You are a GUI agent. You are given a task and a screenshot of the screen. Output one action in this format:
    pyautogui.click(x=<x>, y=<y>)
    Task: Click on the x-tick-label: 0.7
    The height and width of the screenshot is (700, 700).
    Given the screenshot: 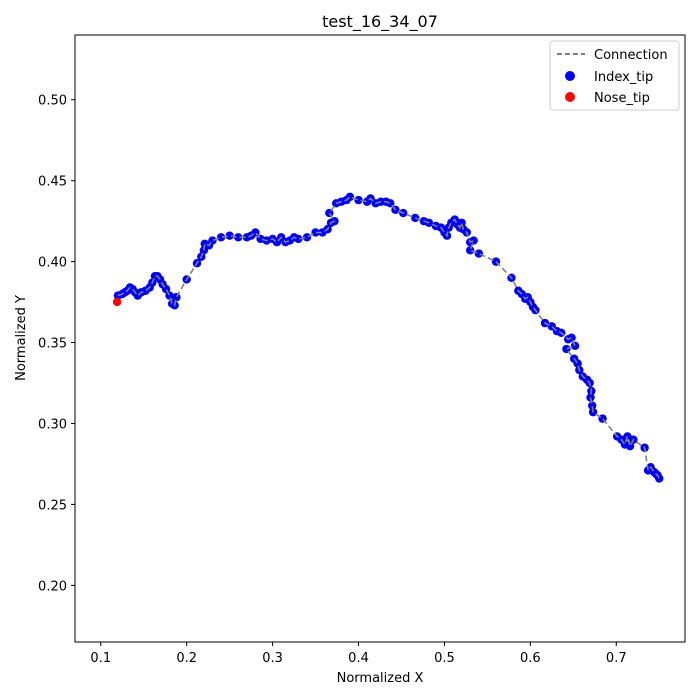 What is the action you would take?
    pyautogui.click(x=616, y=658)
    